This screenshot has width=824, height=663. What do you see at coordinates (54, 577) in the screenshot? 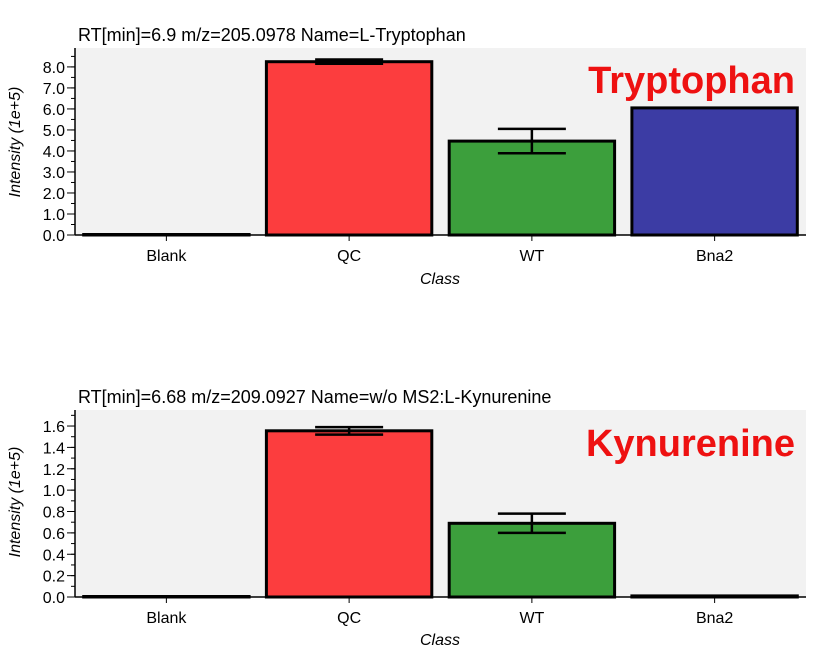
I see `y-tick-label: 0.2` at bounding box center [54, 577].